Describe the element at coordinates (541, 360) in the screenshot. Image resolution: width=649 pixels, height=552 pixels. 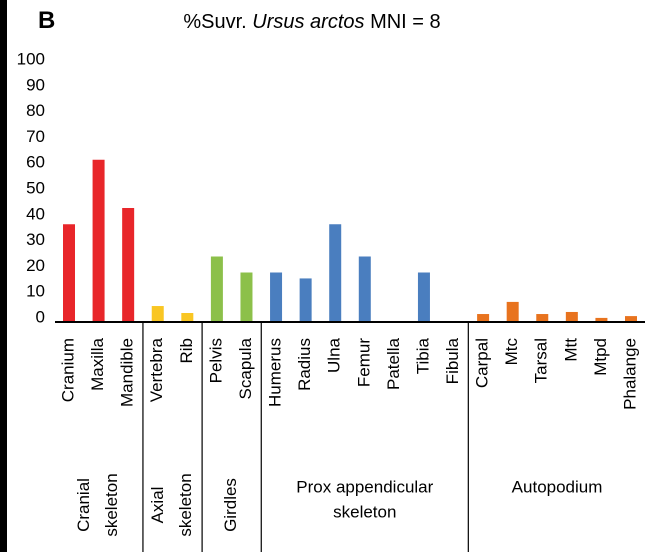
I see `x-tick-label: Tarsal` at that location.